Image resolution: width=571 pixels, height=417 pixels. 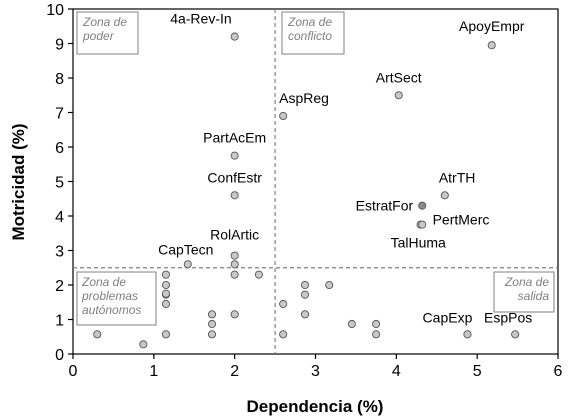 I want to click on y-tick-label: 0, so click(x=59, y=355).